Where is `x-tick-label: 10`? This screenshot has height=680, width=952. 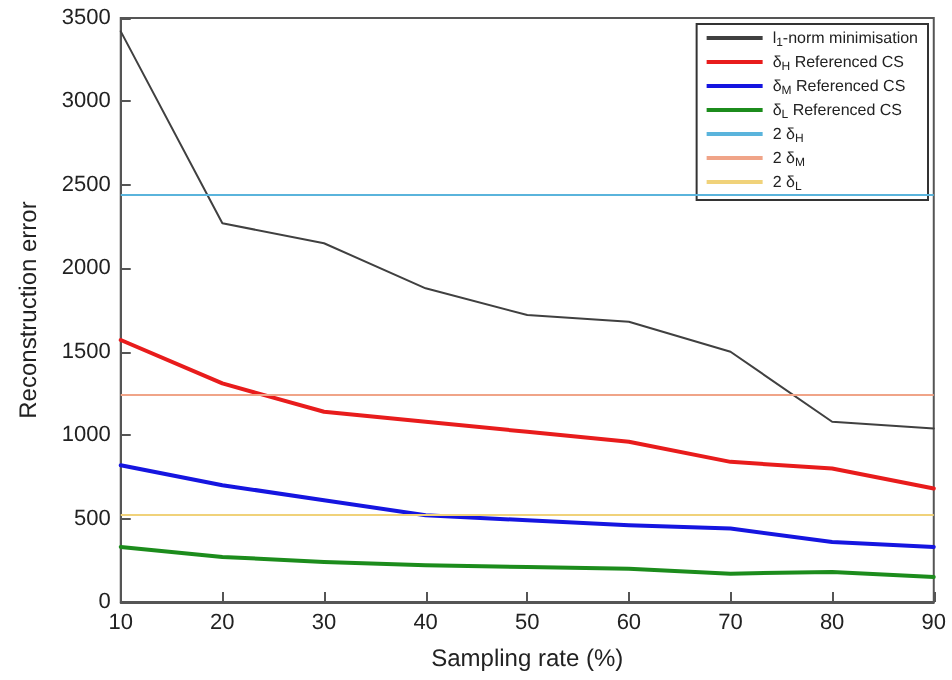 x-tick-label: 10 is located at coordinates (120, 623).